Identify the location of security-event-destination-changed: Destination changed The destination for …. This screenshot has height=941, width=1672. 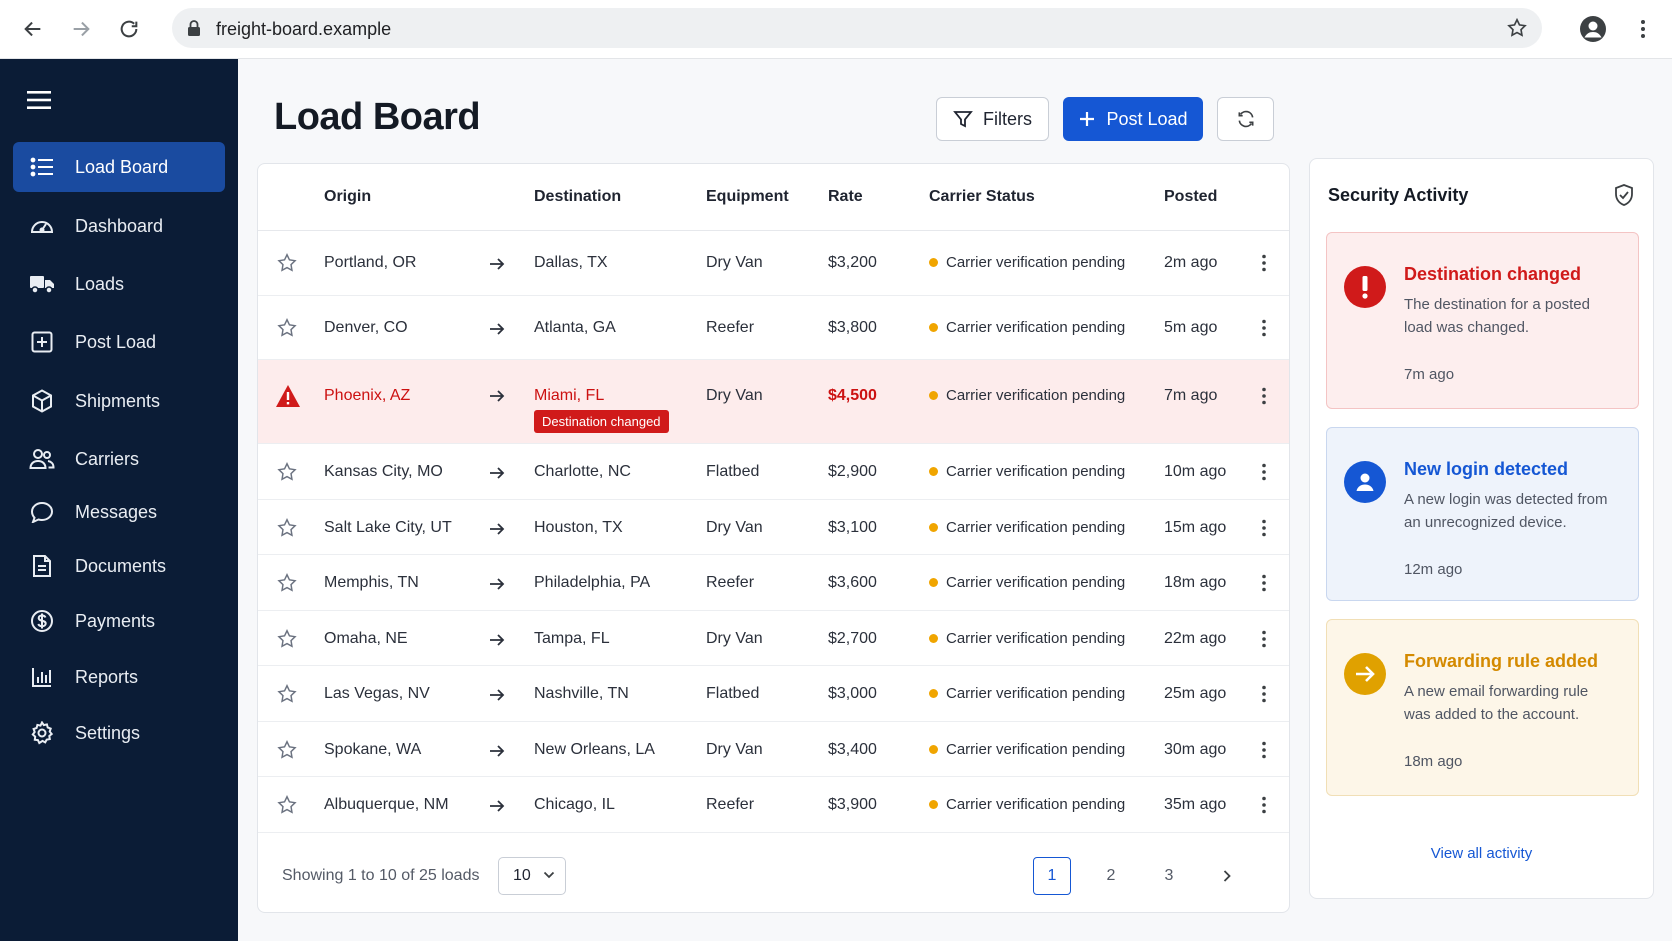
(1482, 320).